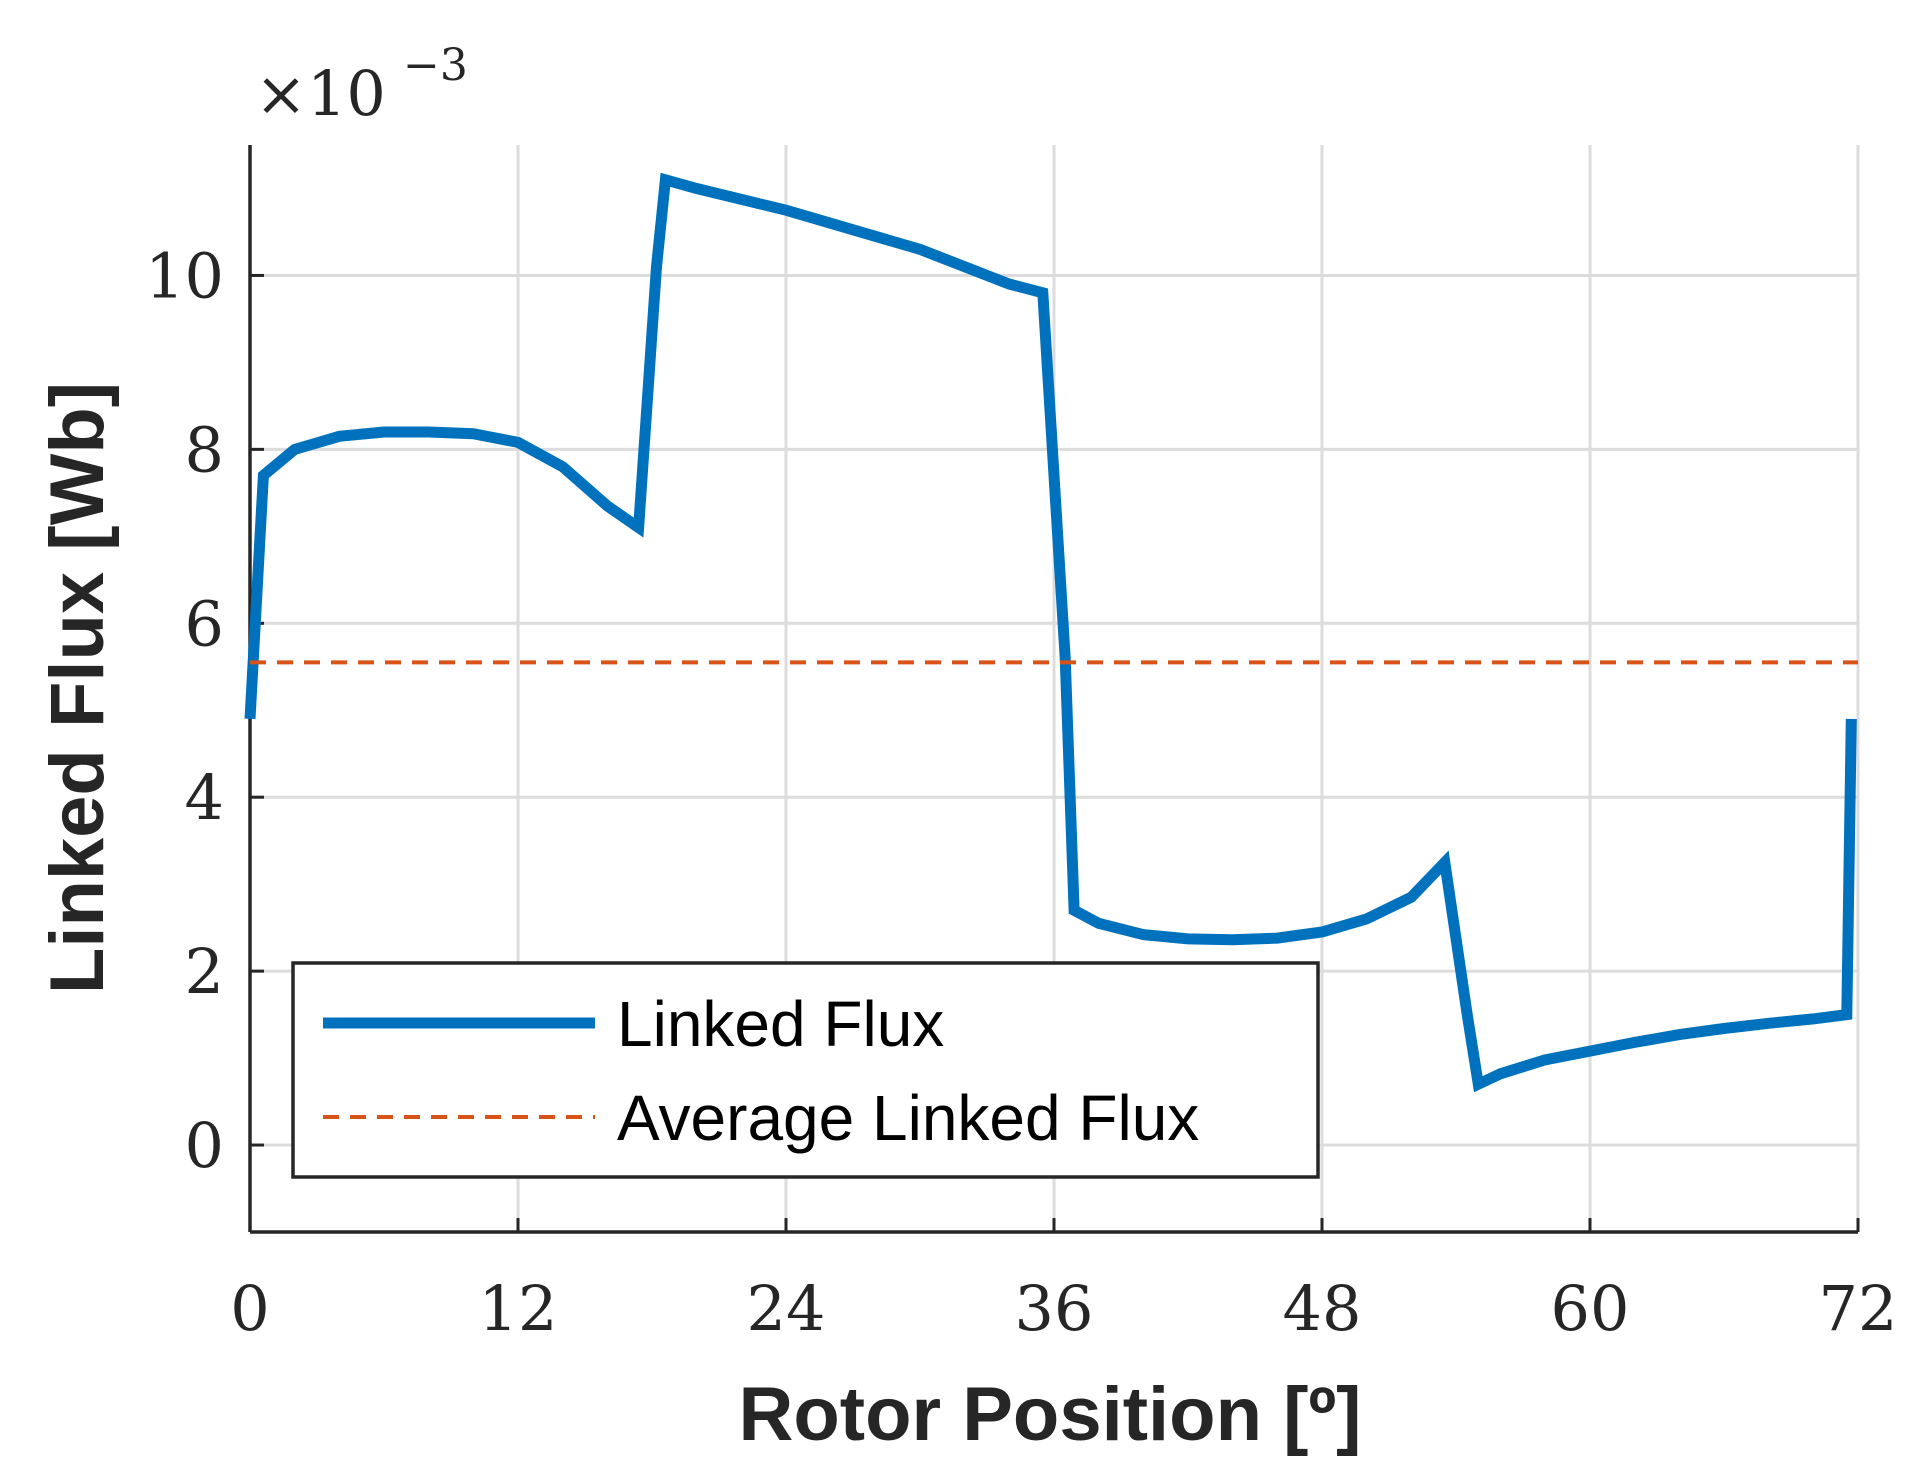  Describe the element at coordinates (204, 1145) in the screenshot. I see `y-tick-label: 0` at that location.